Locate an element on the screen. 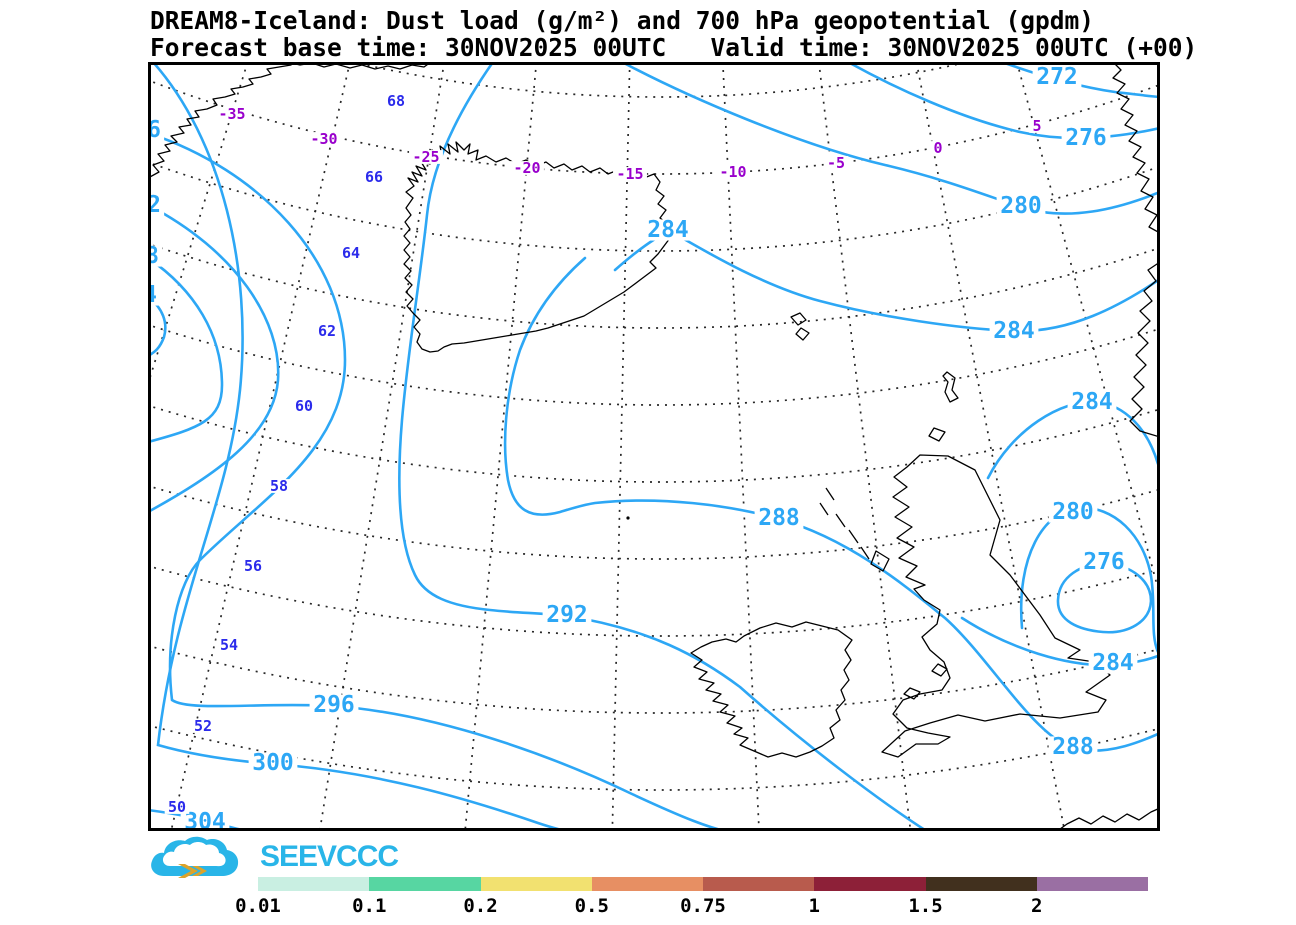  longitude-label: -15 is located at coordinates (629, 174).